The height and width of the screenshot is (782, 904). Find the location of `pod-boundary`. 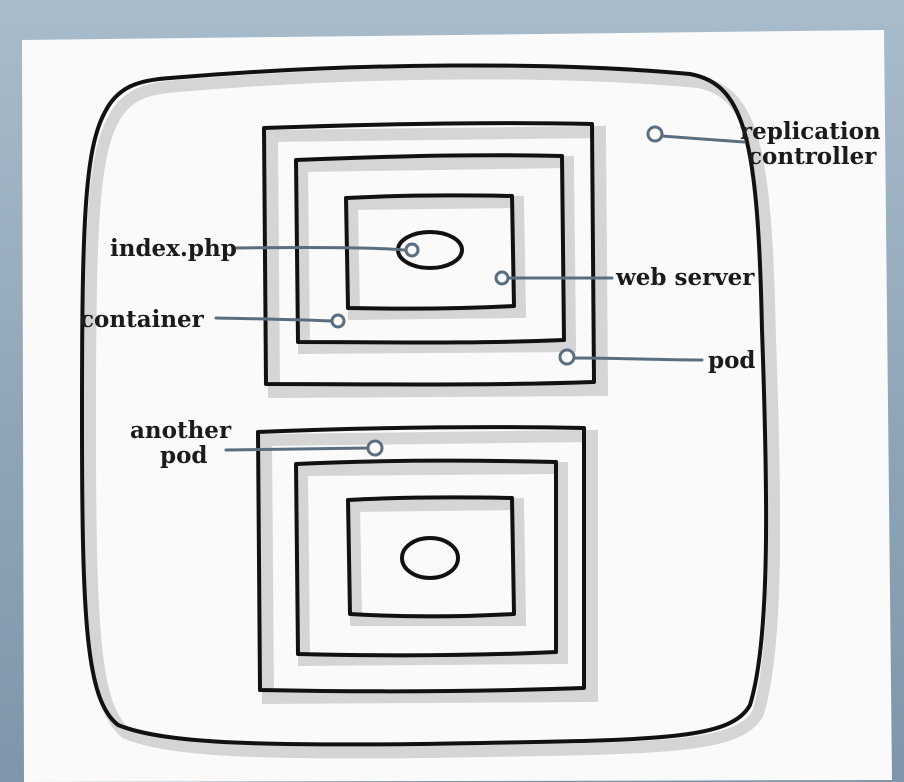

pod-boundary is located at coordinates (429, 254).